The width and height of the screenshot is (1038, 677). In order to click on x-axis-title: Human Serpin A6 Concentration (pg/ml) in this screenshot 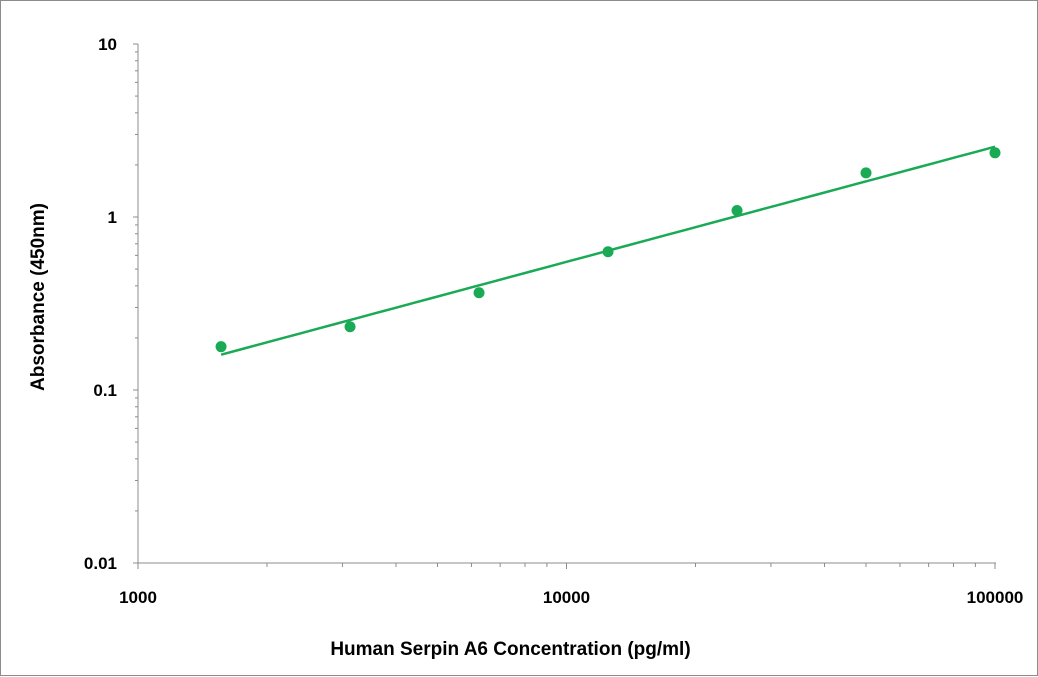, I will do `click(510, 649)`.